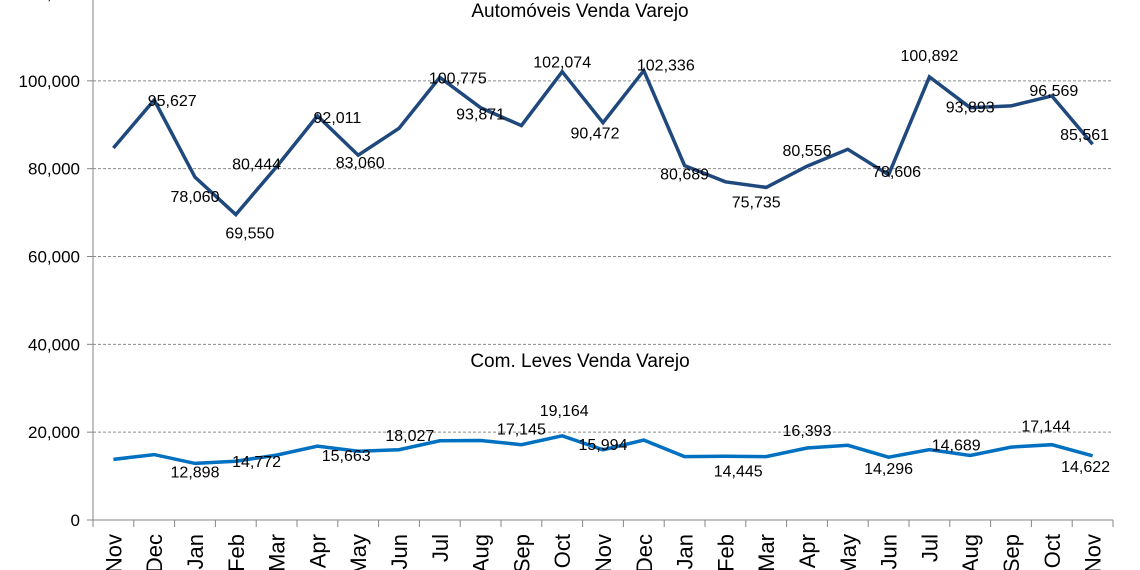  Describe the element at coordinates (562, 63) in the screenshot. I see `data-label: 102,074` at that location.